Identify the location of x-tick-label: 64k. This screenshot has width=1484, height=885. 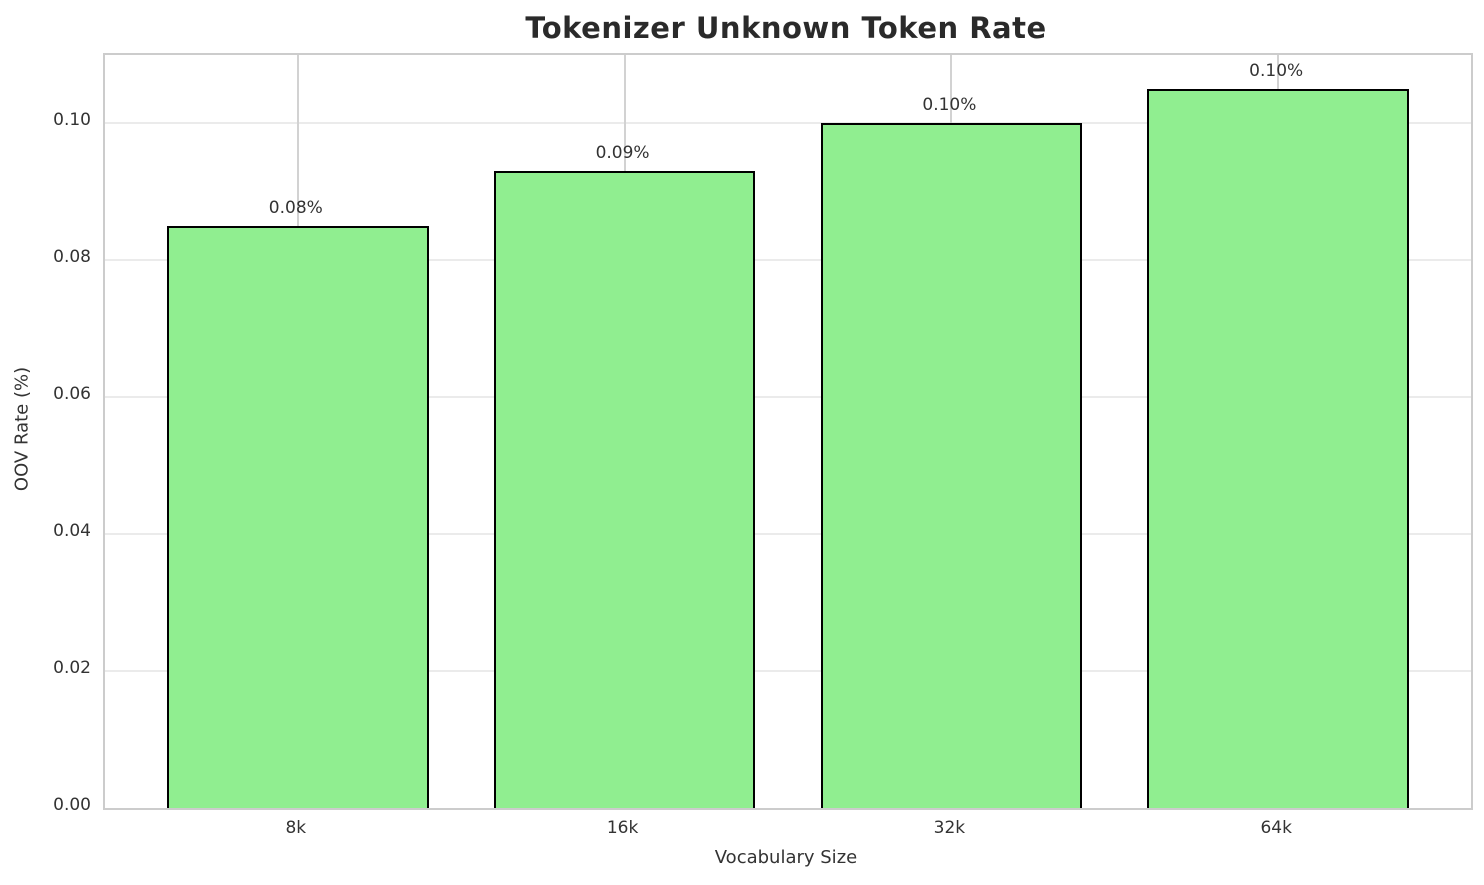
(1276, 828).